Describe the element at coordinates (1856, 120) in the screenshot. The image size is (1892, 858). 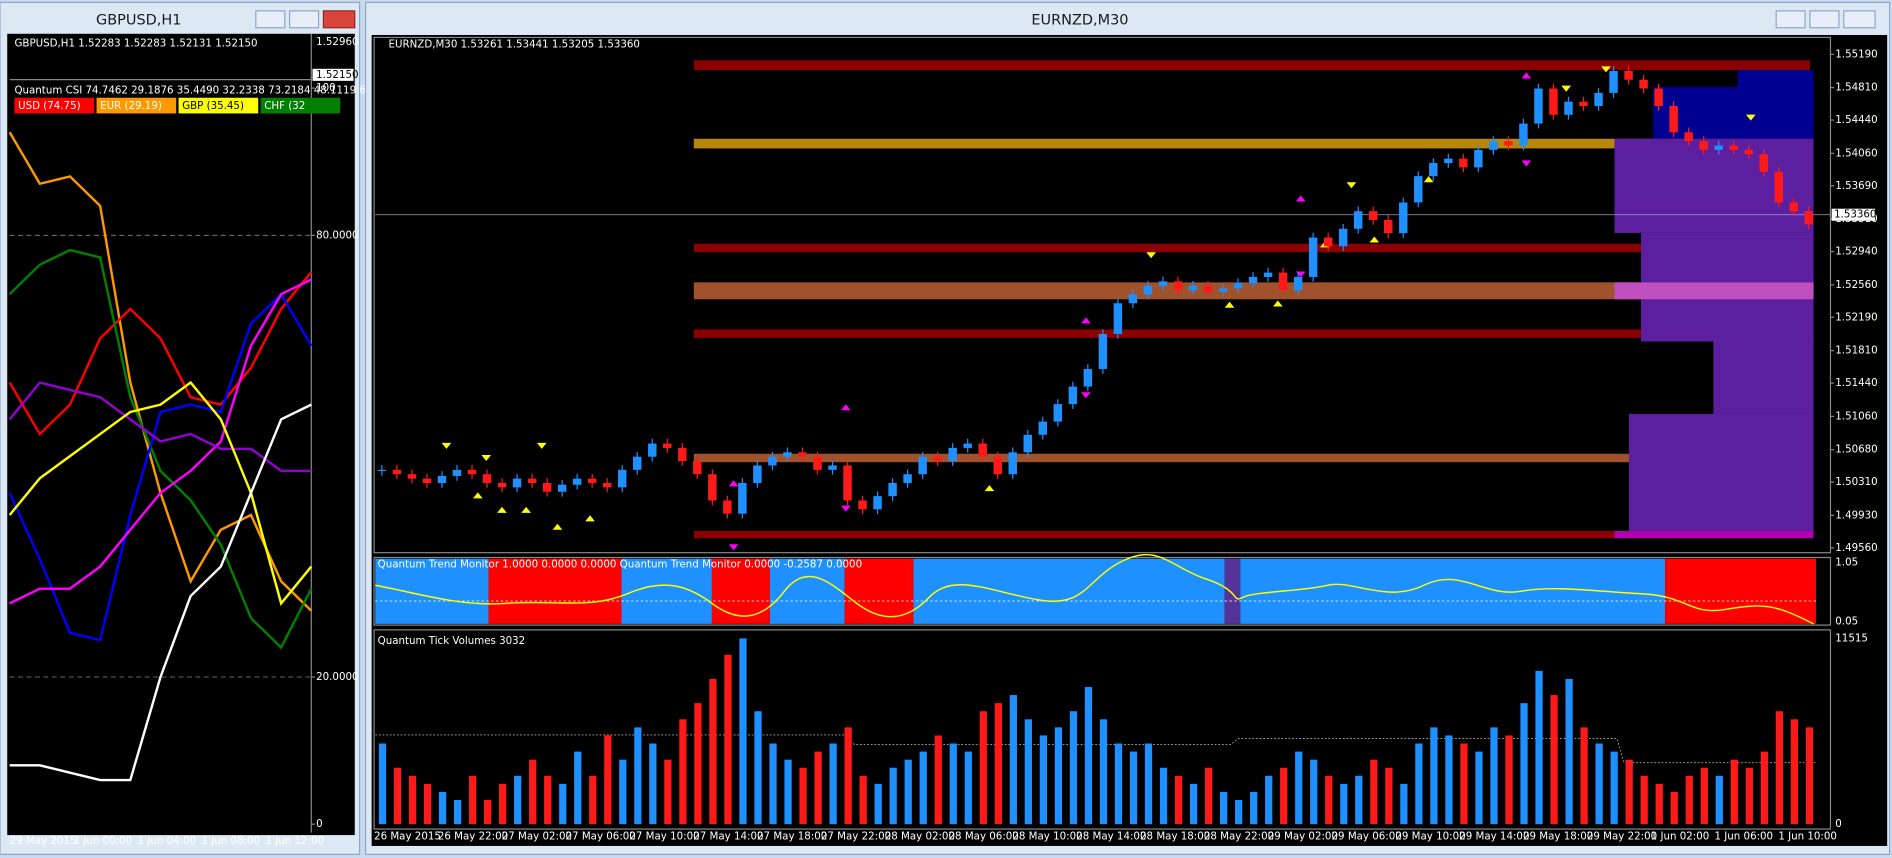
I see `axis-label: 1.54440` at that location.